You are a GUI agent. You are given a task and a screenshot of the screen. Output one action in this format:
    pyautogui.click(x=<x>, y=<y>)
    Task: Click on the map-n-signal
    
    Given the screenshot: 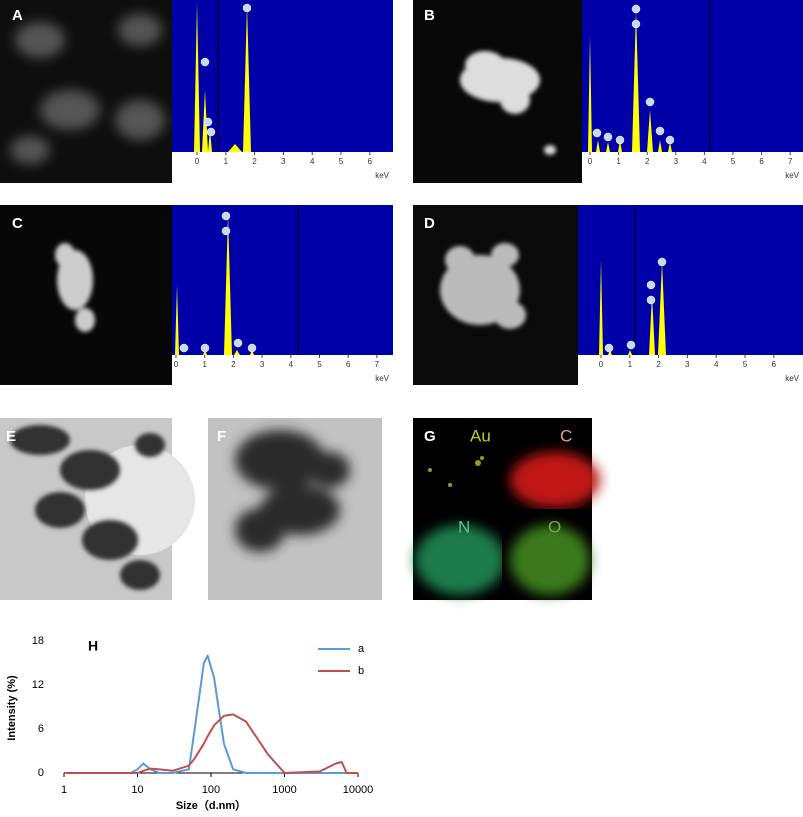 What is the action you would take?
    pyautogui.click(x=460, y=560)
    